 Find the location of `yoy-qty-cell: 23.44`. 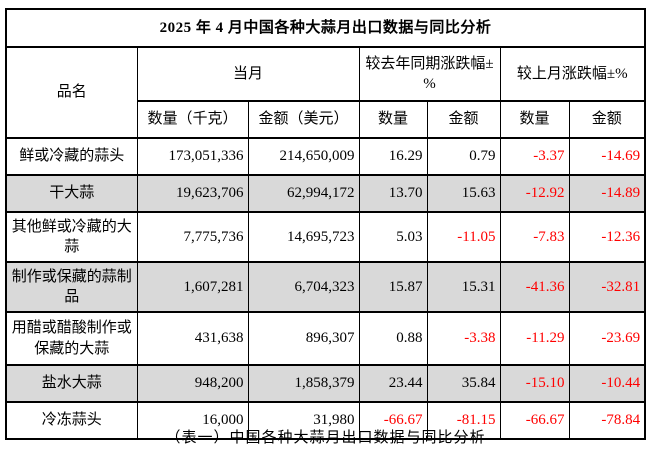

yoy-qty-cell: 23.44 is located at coordinates (393, 383).